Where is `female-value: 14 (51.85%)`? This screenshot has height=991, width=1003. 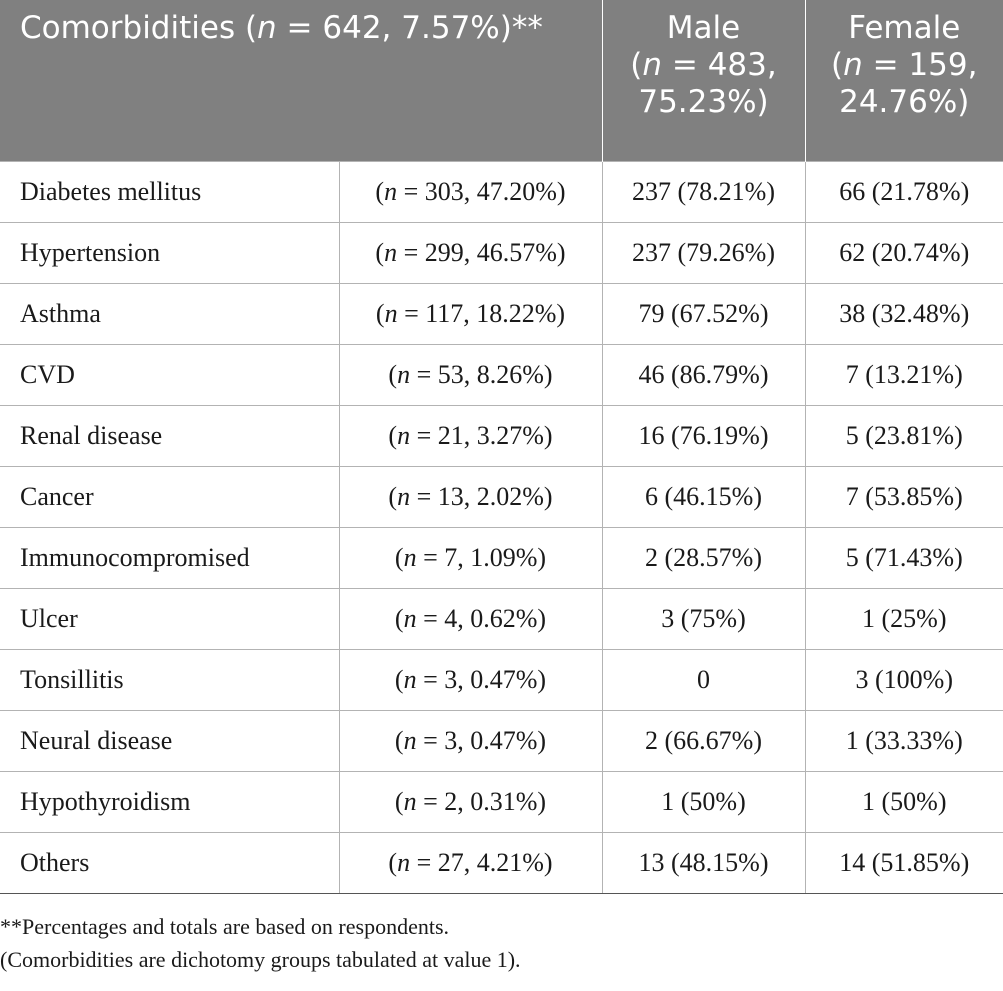
female-value: 14 (51.85%) is located at coordinates (903, 862).